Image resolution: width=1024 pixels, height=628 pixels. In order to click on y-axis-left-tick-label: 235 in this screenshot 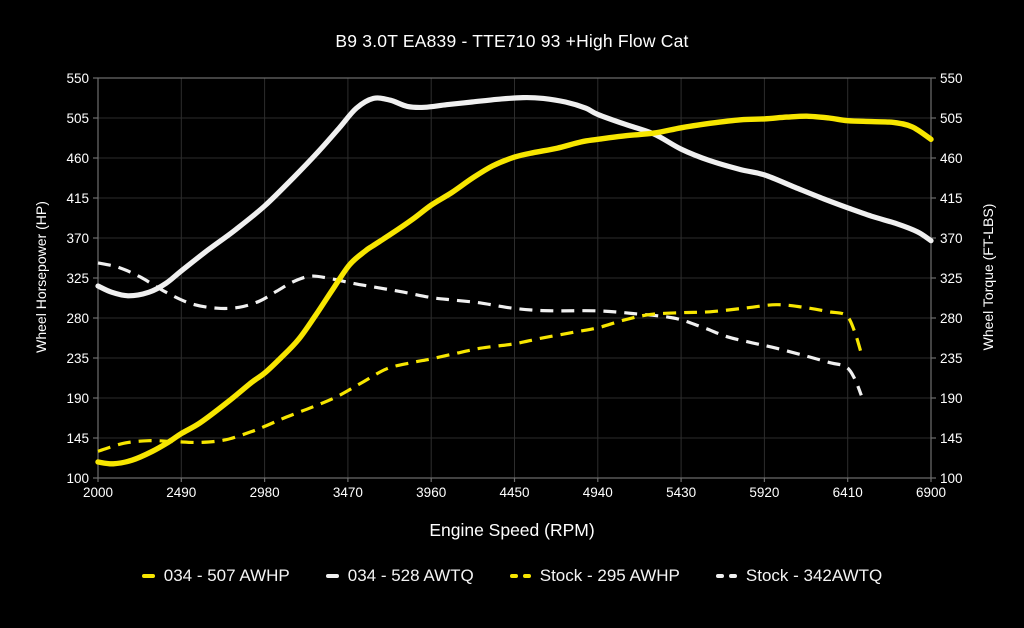, I will do `click(77, 358)`.